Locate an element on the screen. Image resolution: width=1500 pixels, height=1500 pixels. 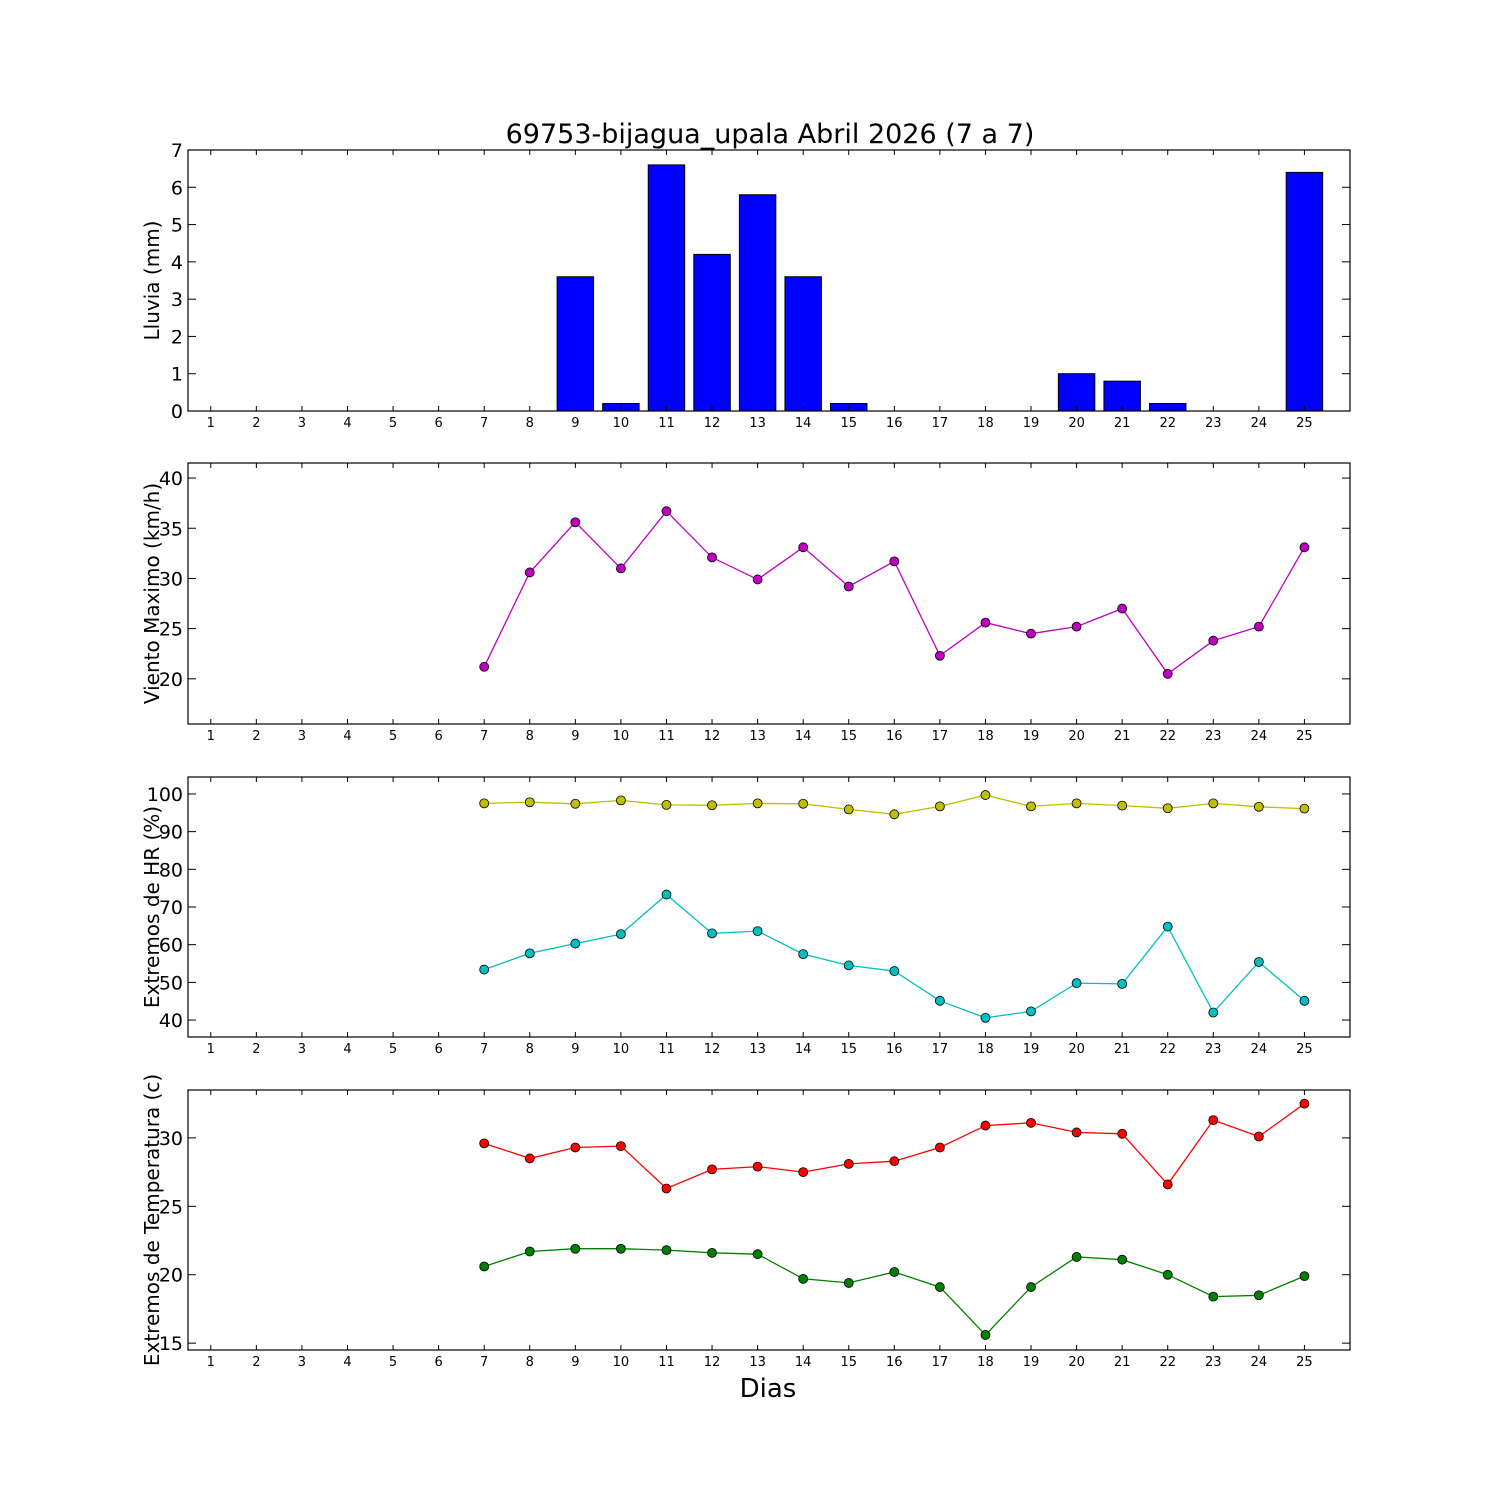
temperature-xtick-label-5: 5 is located at coordinates (393, 1362).